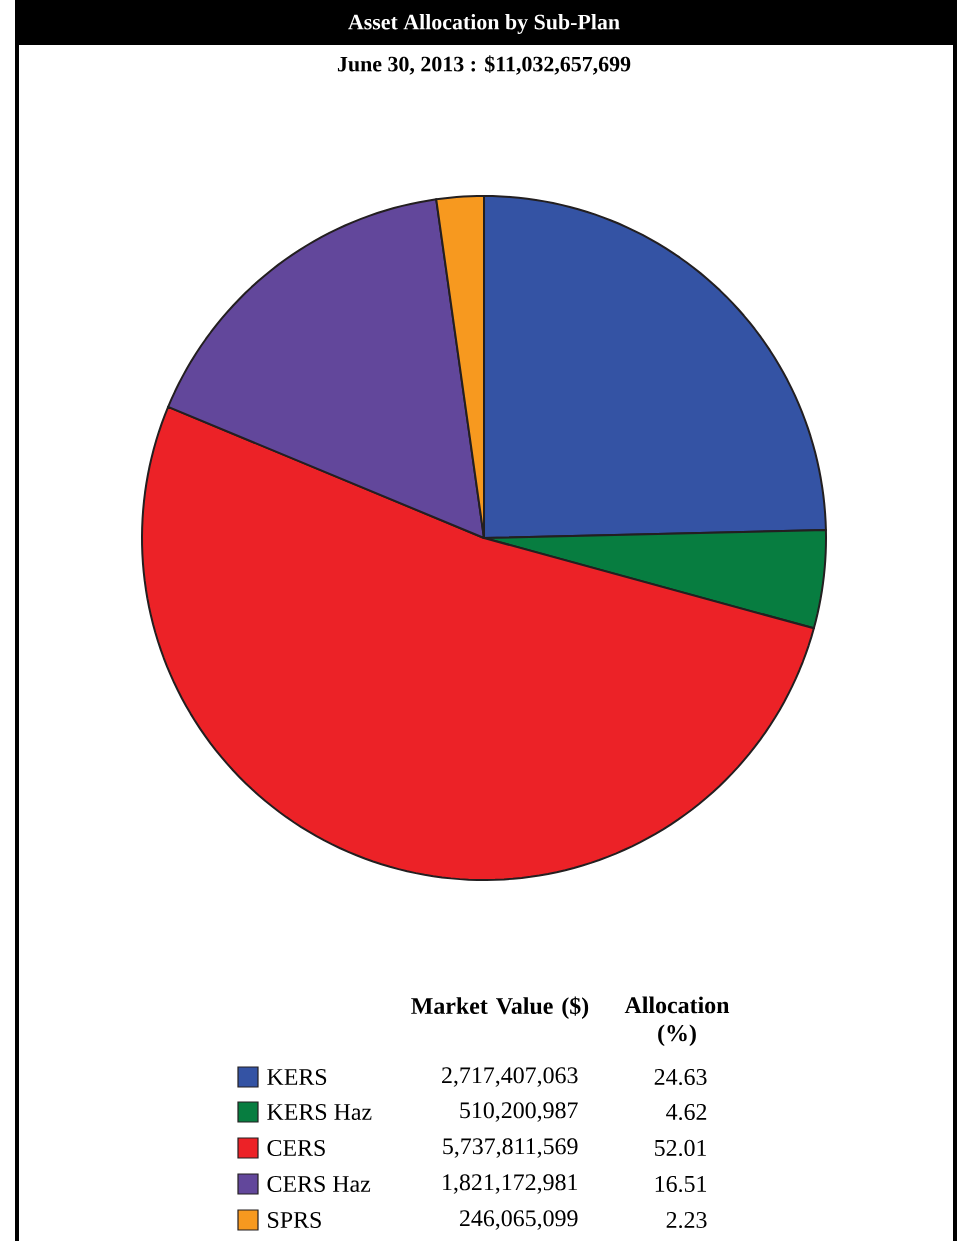 Image resolution: width=965 pixels, height=1241 pixels. What do you see at coordinates (686, 1220) in the screenshot?
I see `text: 2.23` at bounding box center [686, 1220].